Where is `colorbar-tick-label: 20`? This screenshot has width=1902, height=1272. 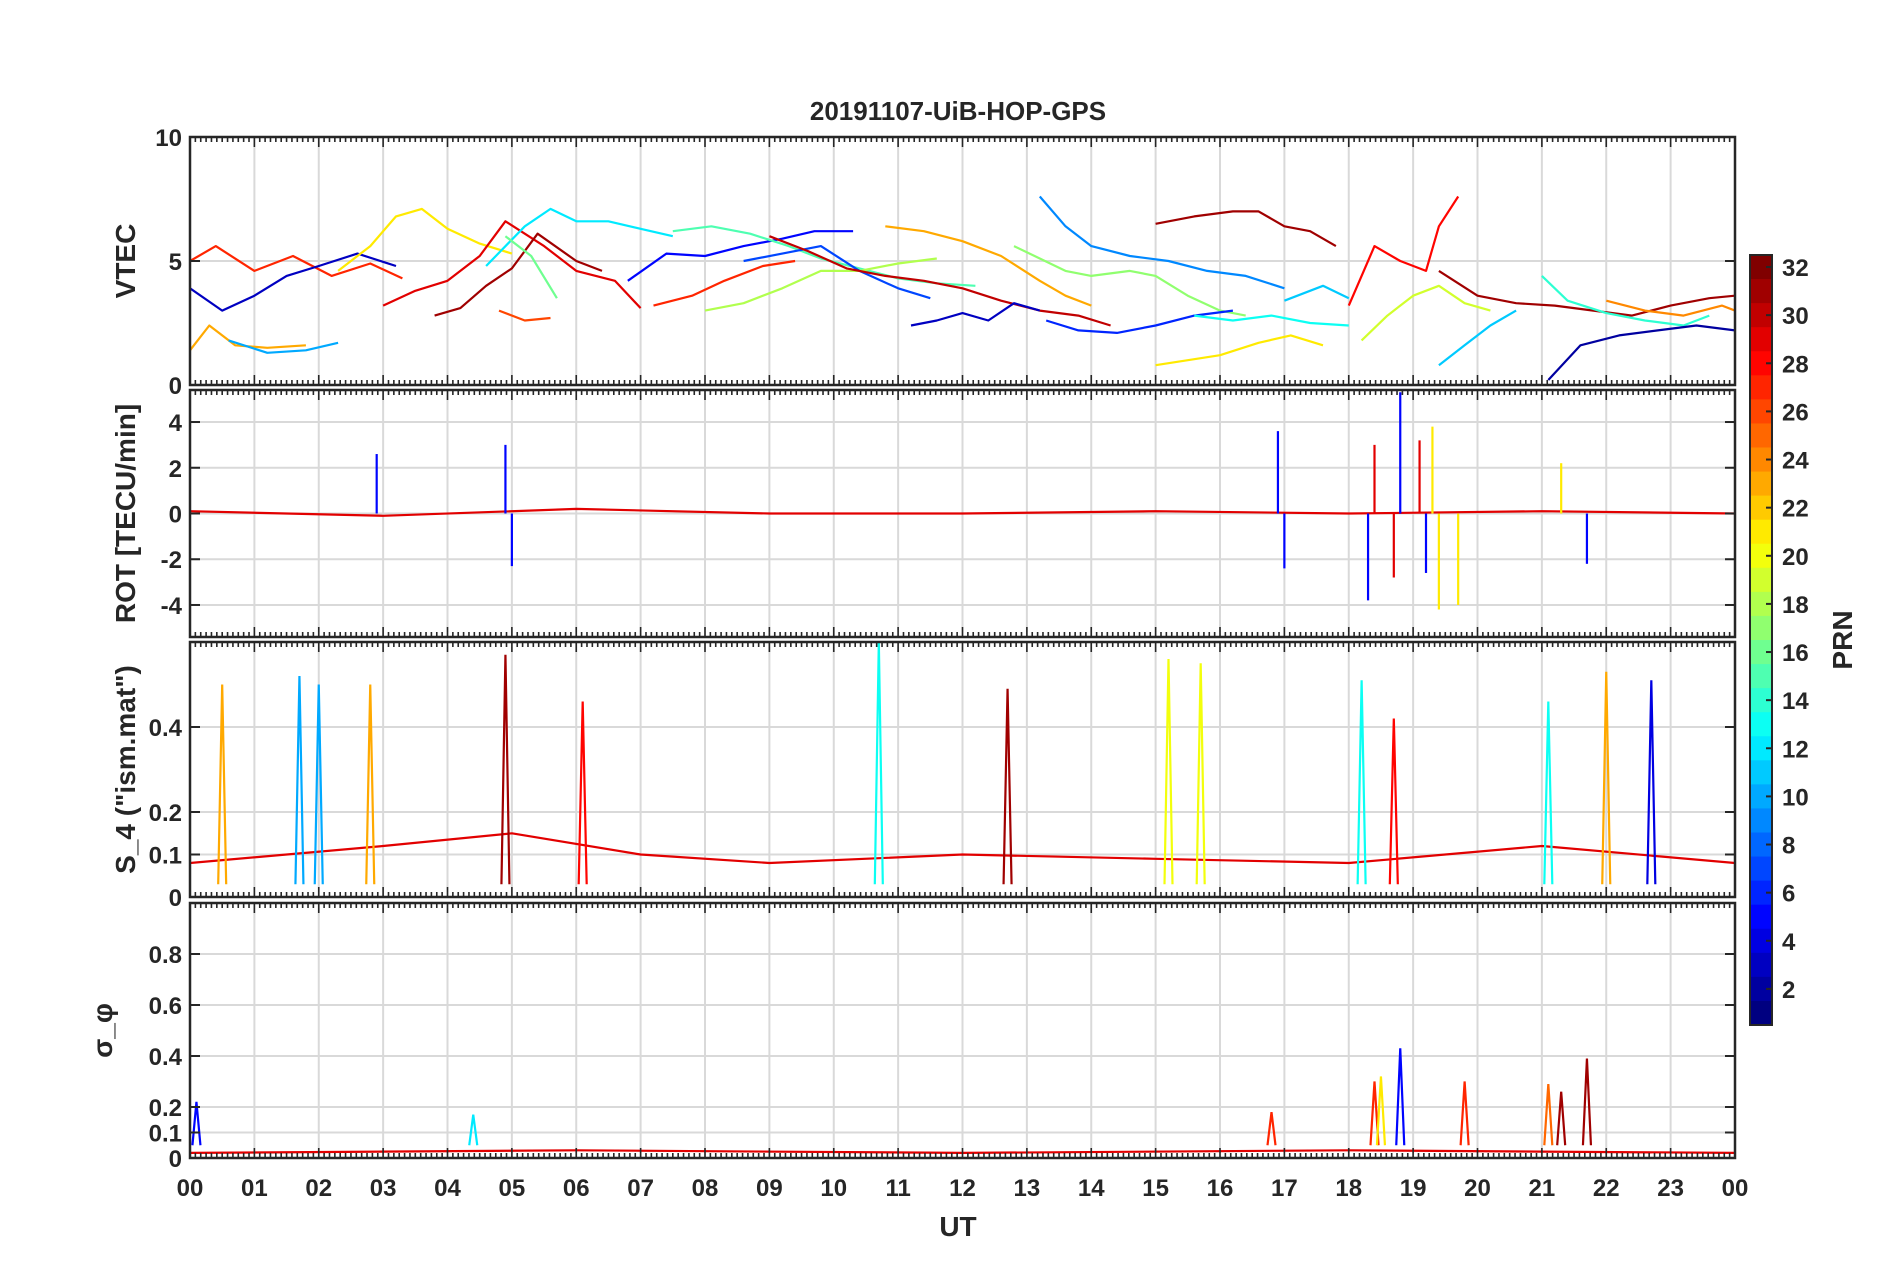
colorbar-tick-label: 20 is located at coordinates (1795, 557).